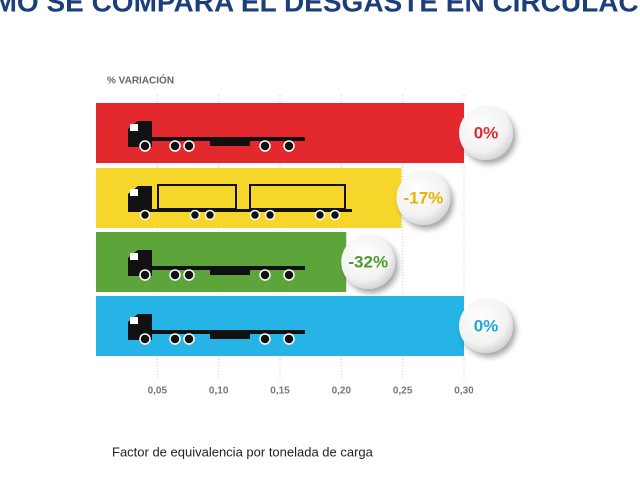 The height and width of the screenshot is (480, 640). I want to click on x-tick-label: 0,05, so click(158, 391).